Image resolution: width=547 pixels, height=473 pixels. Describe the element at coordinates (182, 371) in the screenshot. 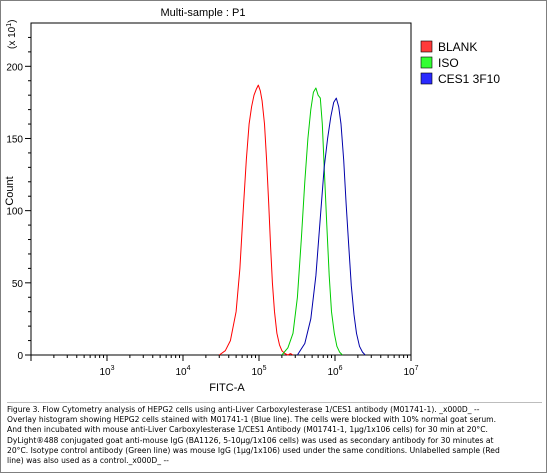

I see `x-tick-label: 10⁴` at that location.